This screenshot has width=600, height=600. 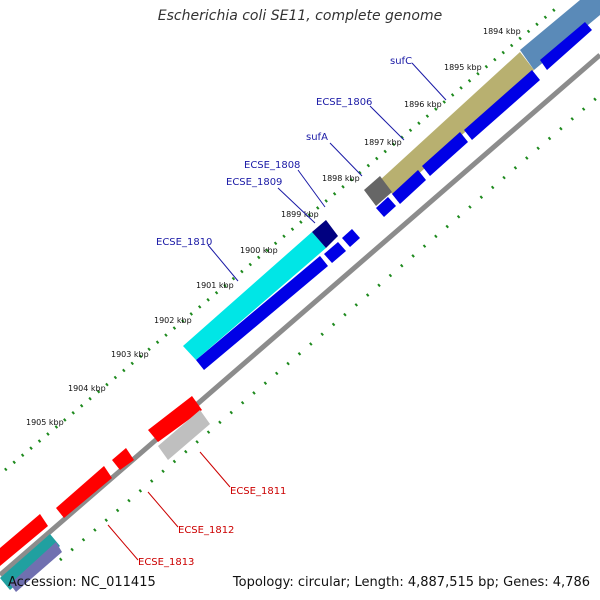 I want to click on label-ECSE_1813: ECSE_1813, so click(x=166, y=562).